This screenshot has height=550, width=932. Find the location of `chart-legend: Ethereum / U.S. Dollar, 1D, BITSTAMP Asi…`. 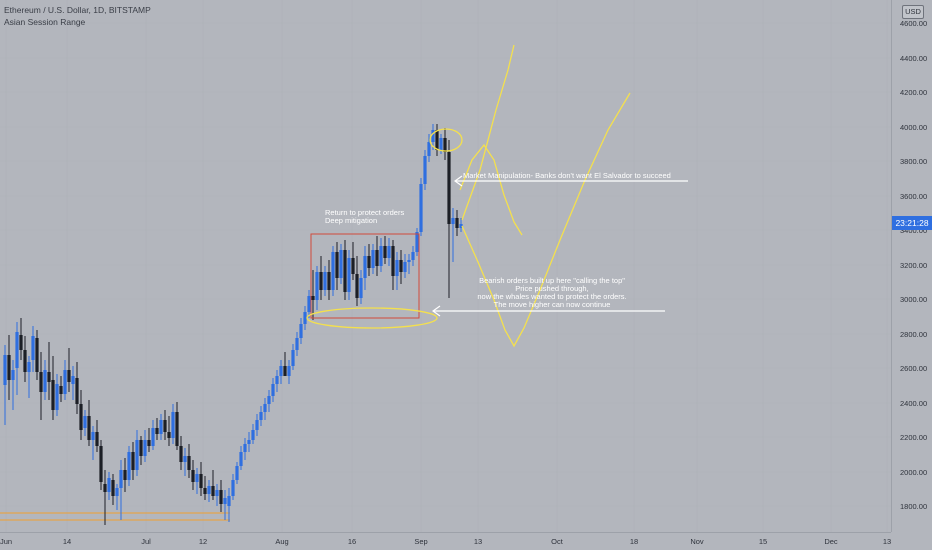

chart-legend: Ethereum / U.S. Dollar, 1D, BITSTAMP Asi… is located at coordinates (77, 16).